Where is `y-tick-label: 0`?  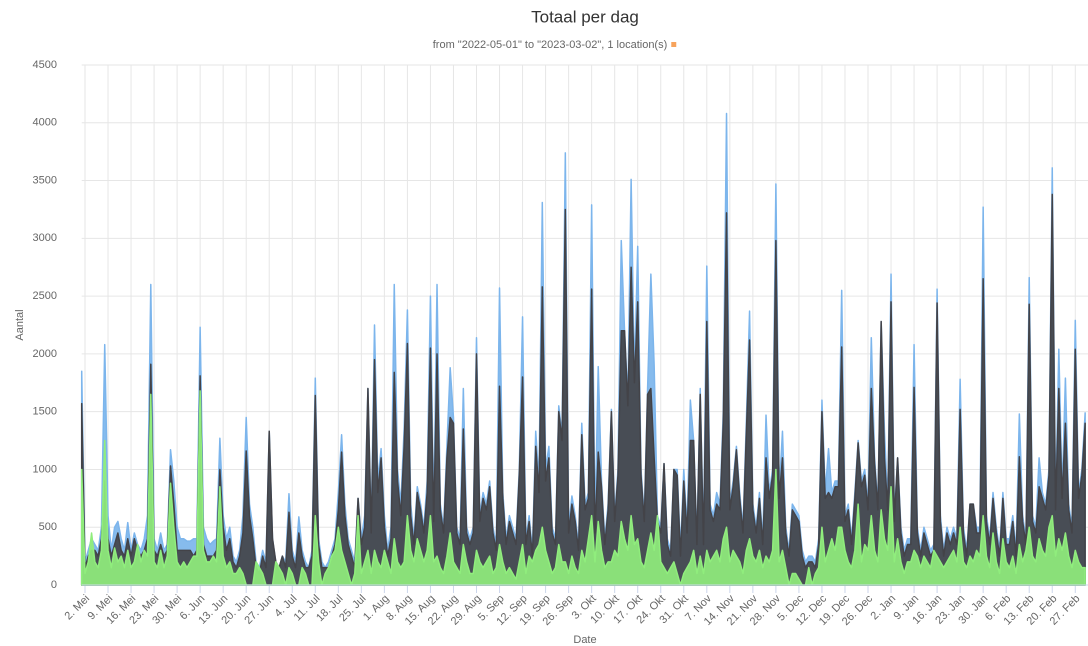
y-tick-label: 0 is located at coordinates (54, 585).